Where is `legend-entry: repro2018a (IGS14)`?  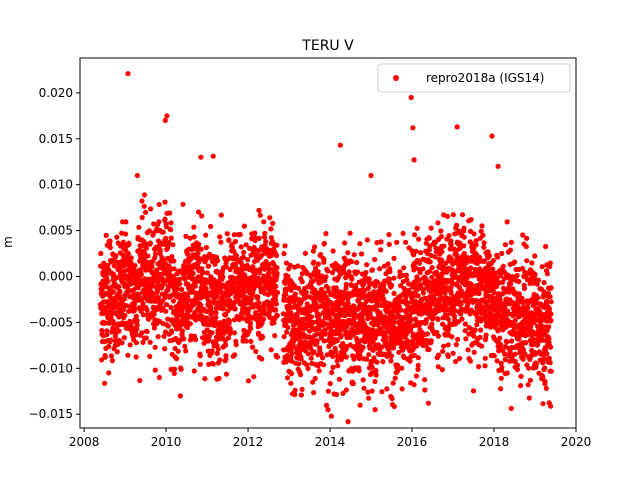 legend-entry: repro2018a (IGS14) is located at coordinates (485, 78).